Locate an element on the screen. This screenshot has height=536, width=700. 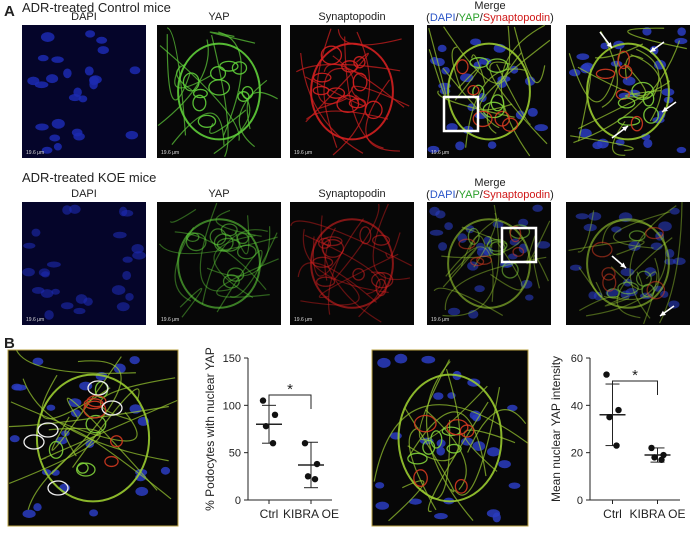
merge-legend: (DAPI/YAP/Synaptopodin) is located at coordinates (490, 195).